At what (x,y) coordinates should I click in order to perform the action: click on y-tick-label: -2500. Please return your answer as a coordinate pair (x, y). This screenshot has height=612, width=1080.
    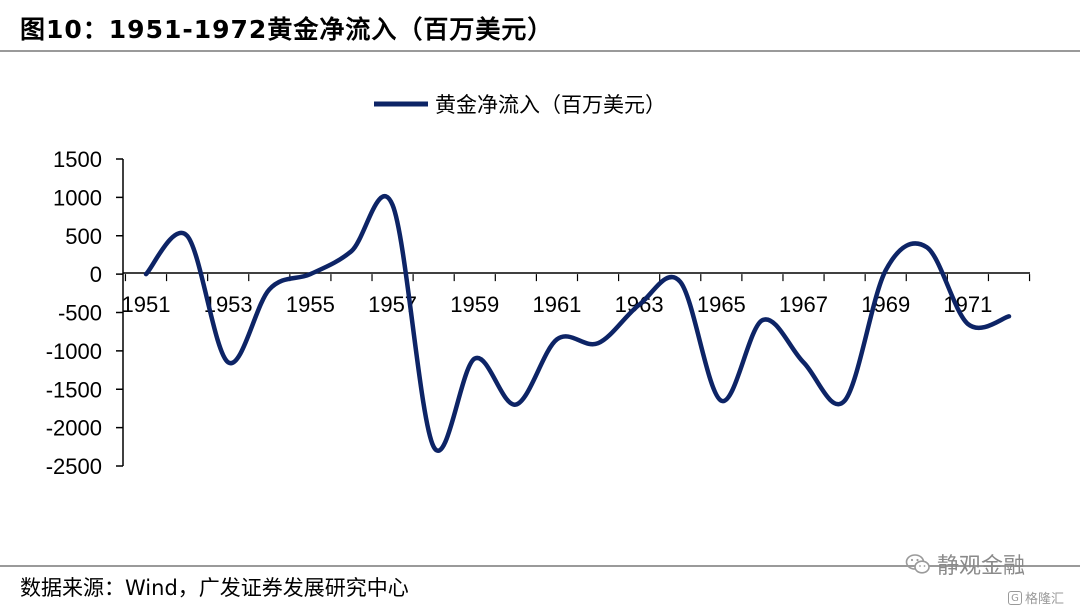
    Looking at the image, I should click on (74, 466).